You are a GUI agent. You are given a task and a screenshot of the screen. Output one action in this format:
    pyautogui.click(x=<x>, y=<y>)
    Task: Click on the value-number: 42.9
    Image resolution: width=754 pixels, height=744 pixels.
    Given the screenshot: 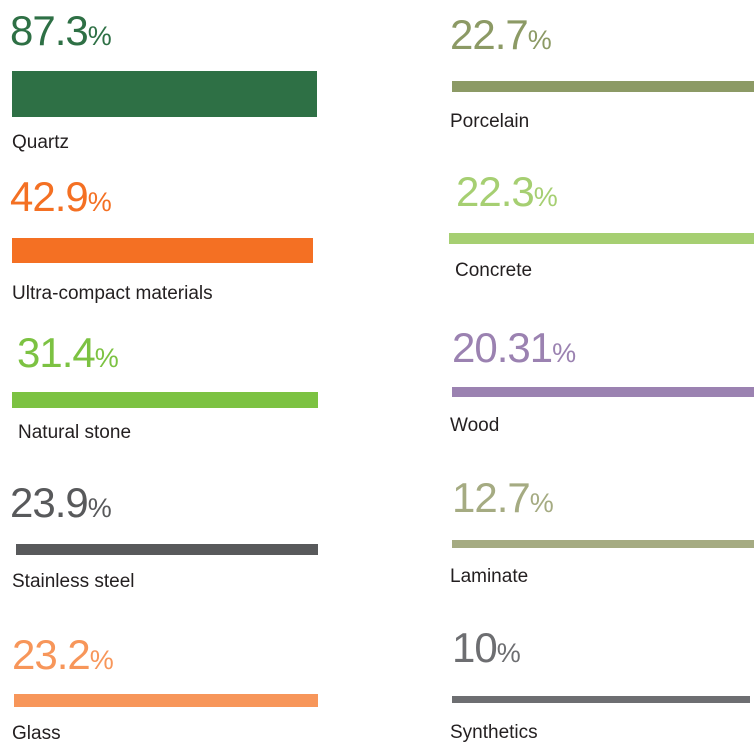 What is the action you would take?
    pyautogui.click(x=49, y=196)
    